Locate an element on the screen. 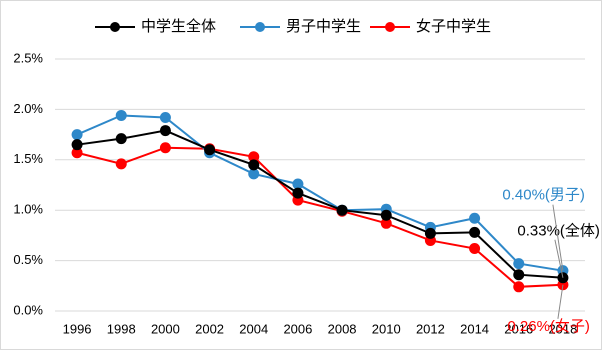 This screenshot has width=602, height=350. x-tick-label: 1998 is located at coordinates (121, 328).